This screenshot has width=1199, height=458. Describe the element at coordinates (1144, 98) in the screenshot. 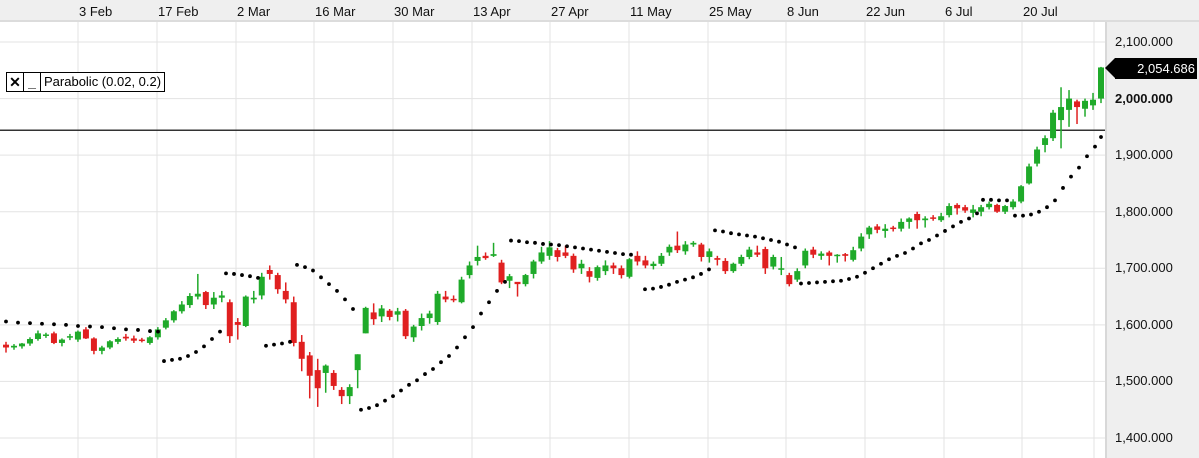

I see `y-tick-label: 2,000.000` at that location.